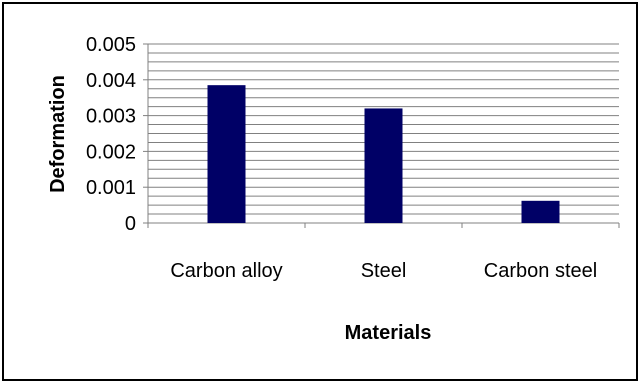  Describe the element at coordinates (540, 271) in the screenshot. I see `x-category-label: Carbon steel` at that location.